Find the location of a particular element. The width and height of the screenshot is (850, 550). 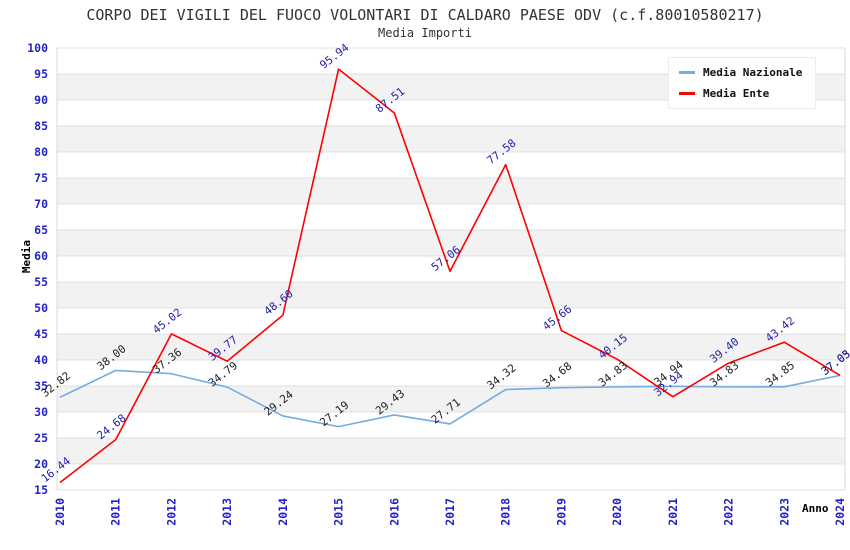

series-line-media-nazionale is located at coordinates (450, 398).